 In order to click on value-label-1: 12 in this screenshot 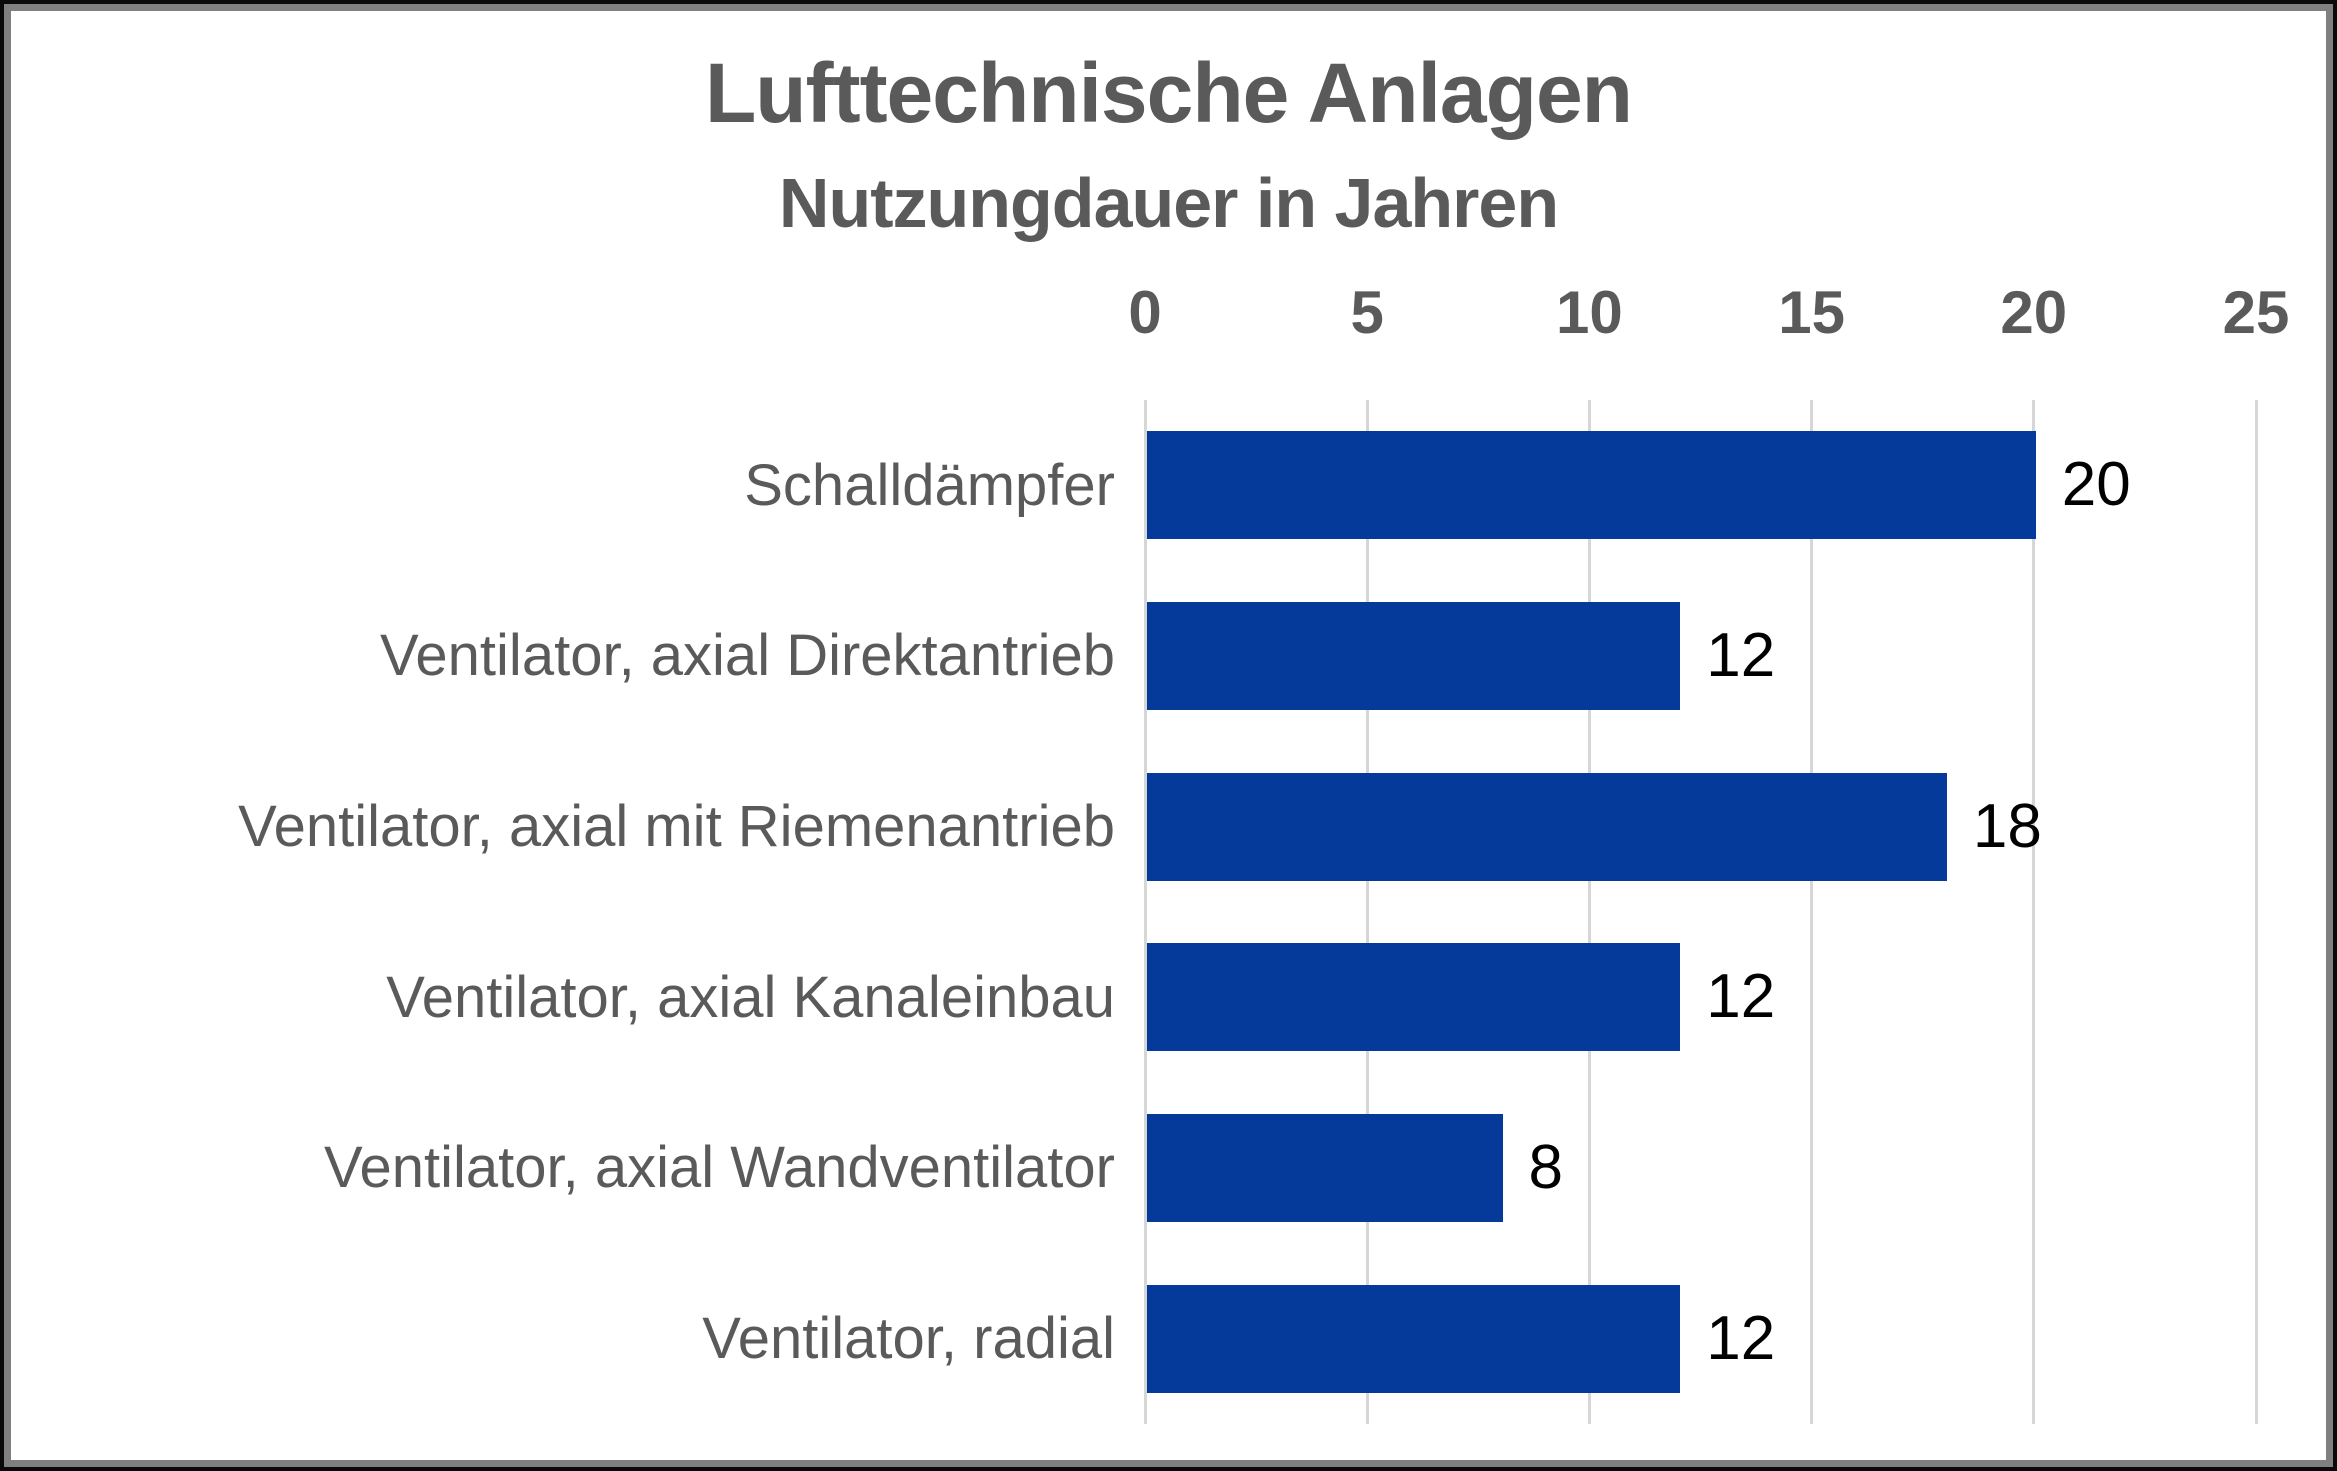, I will do `click(1741, 655)`.